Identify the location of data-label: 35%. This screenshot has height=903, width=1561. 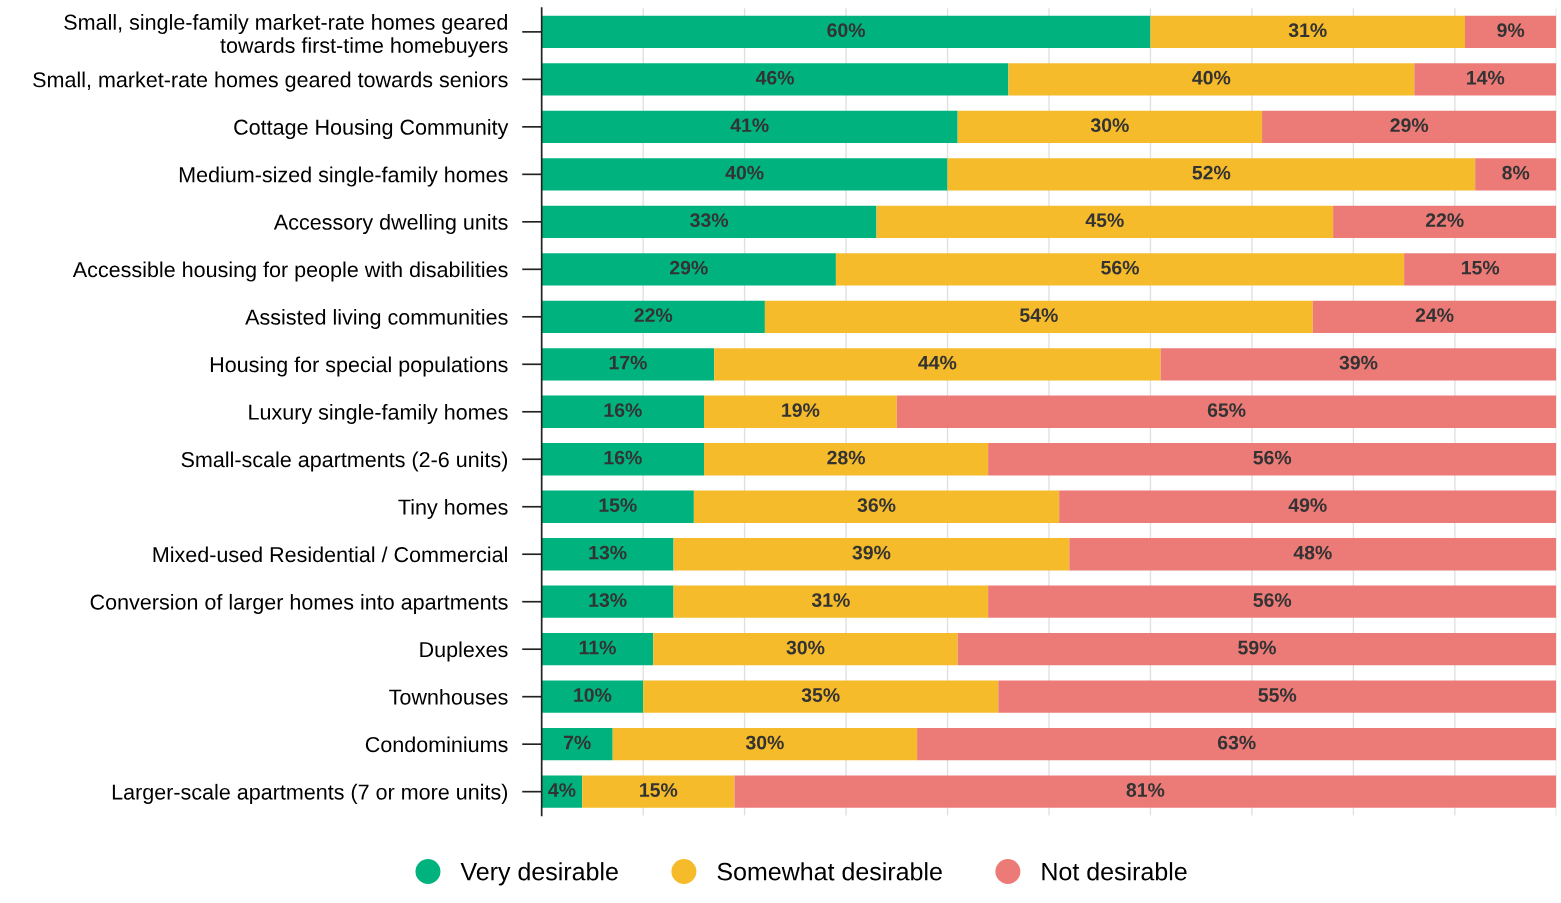
(820, 695).